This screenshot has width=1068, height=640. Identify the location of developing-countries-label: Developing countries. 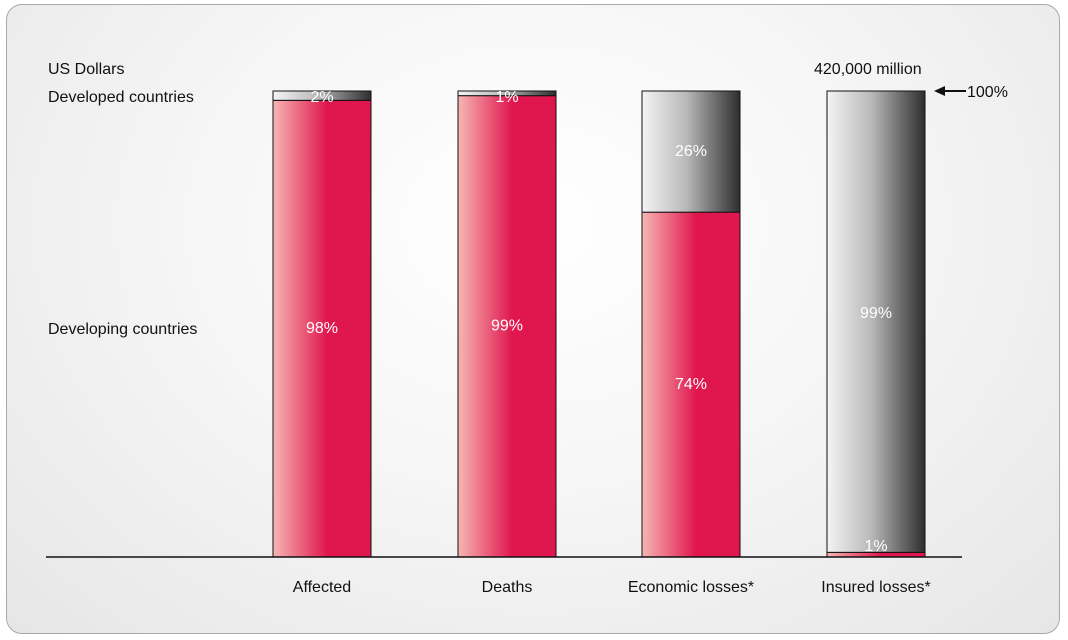
(123, 329).